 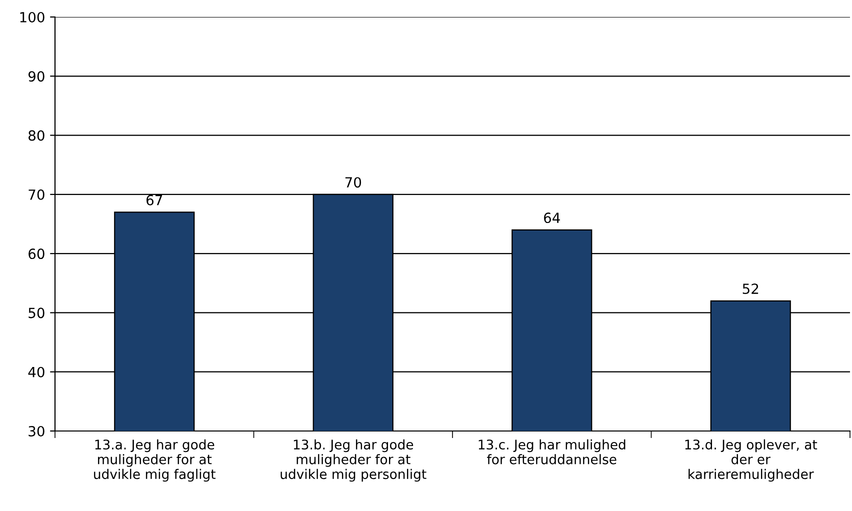 I want to click on data-label: 64, so click(x=552, y=218).